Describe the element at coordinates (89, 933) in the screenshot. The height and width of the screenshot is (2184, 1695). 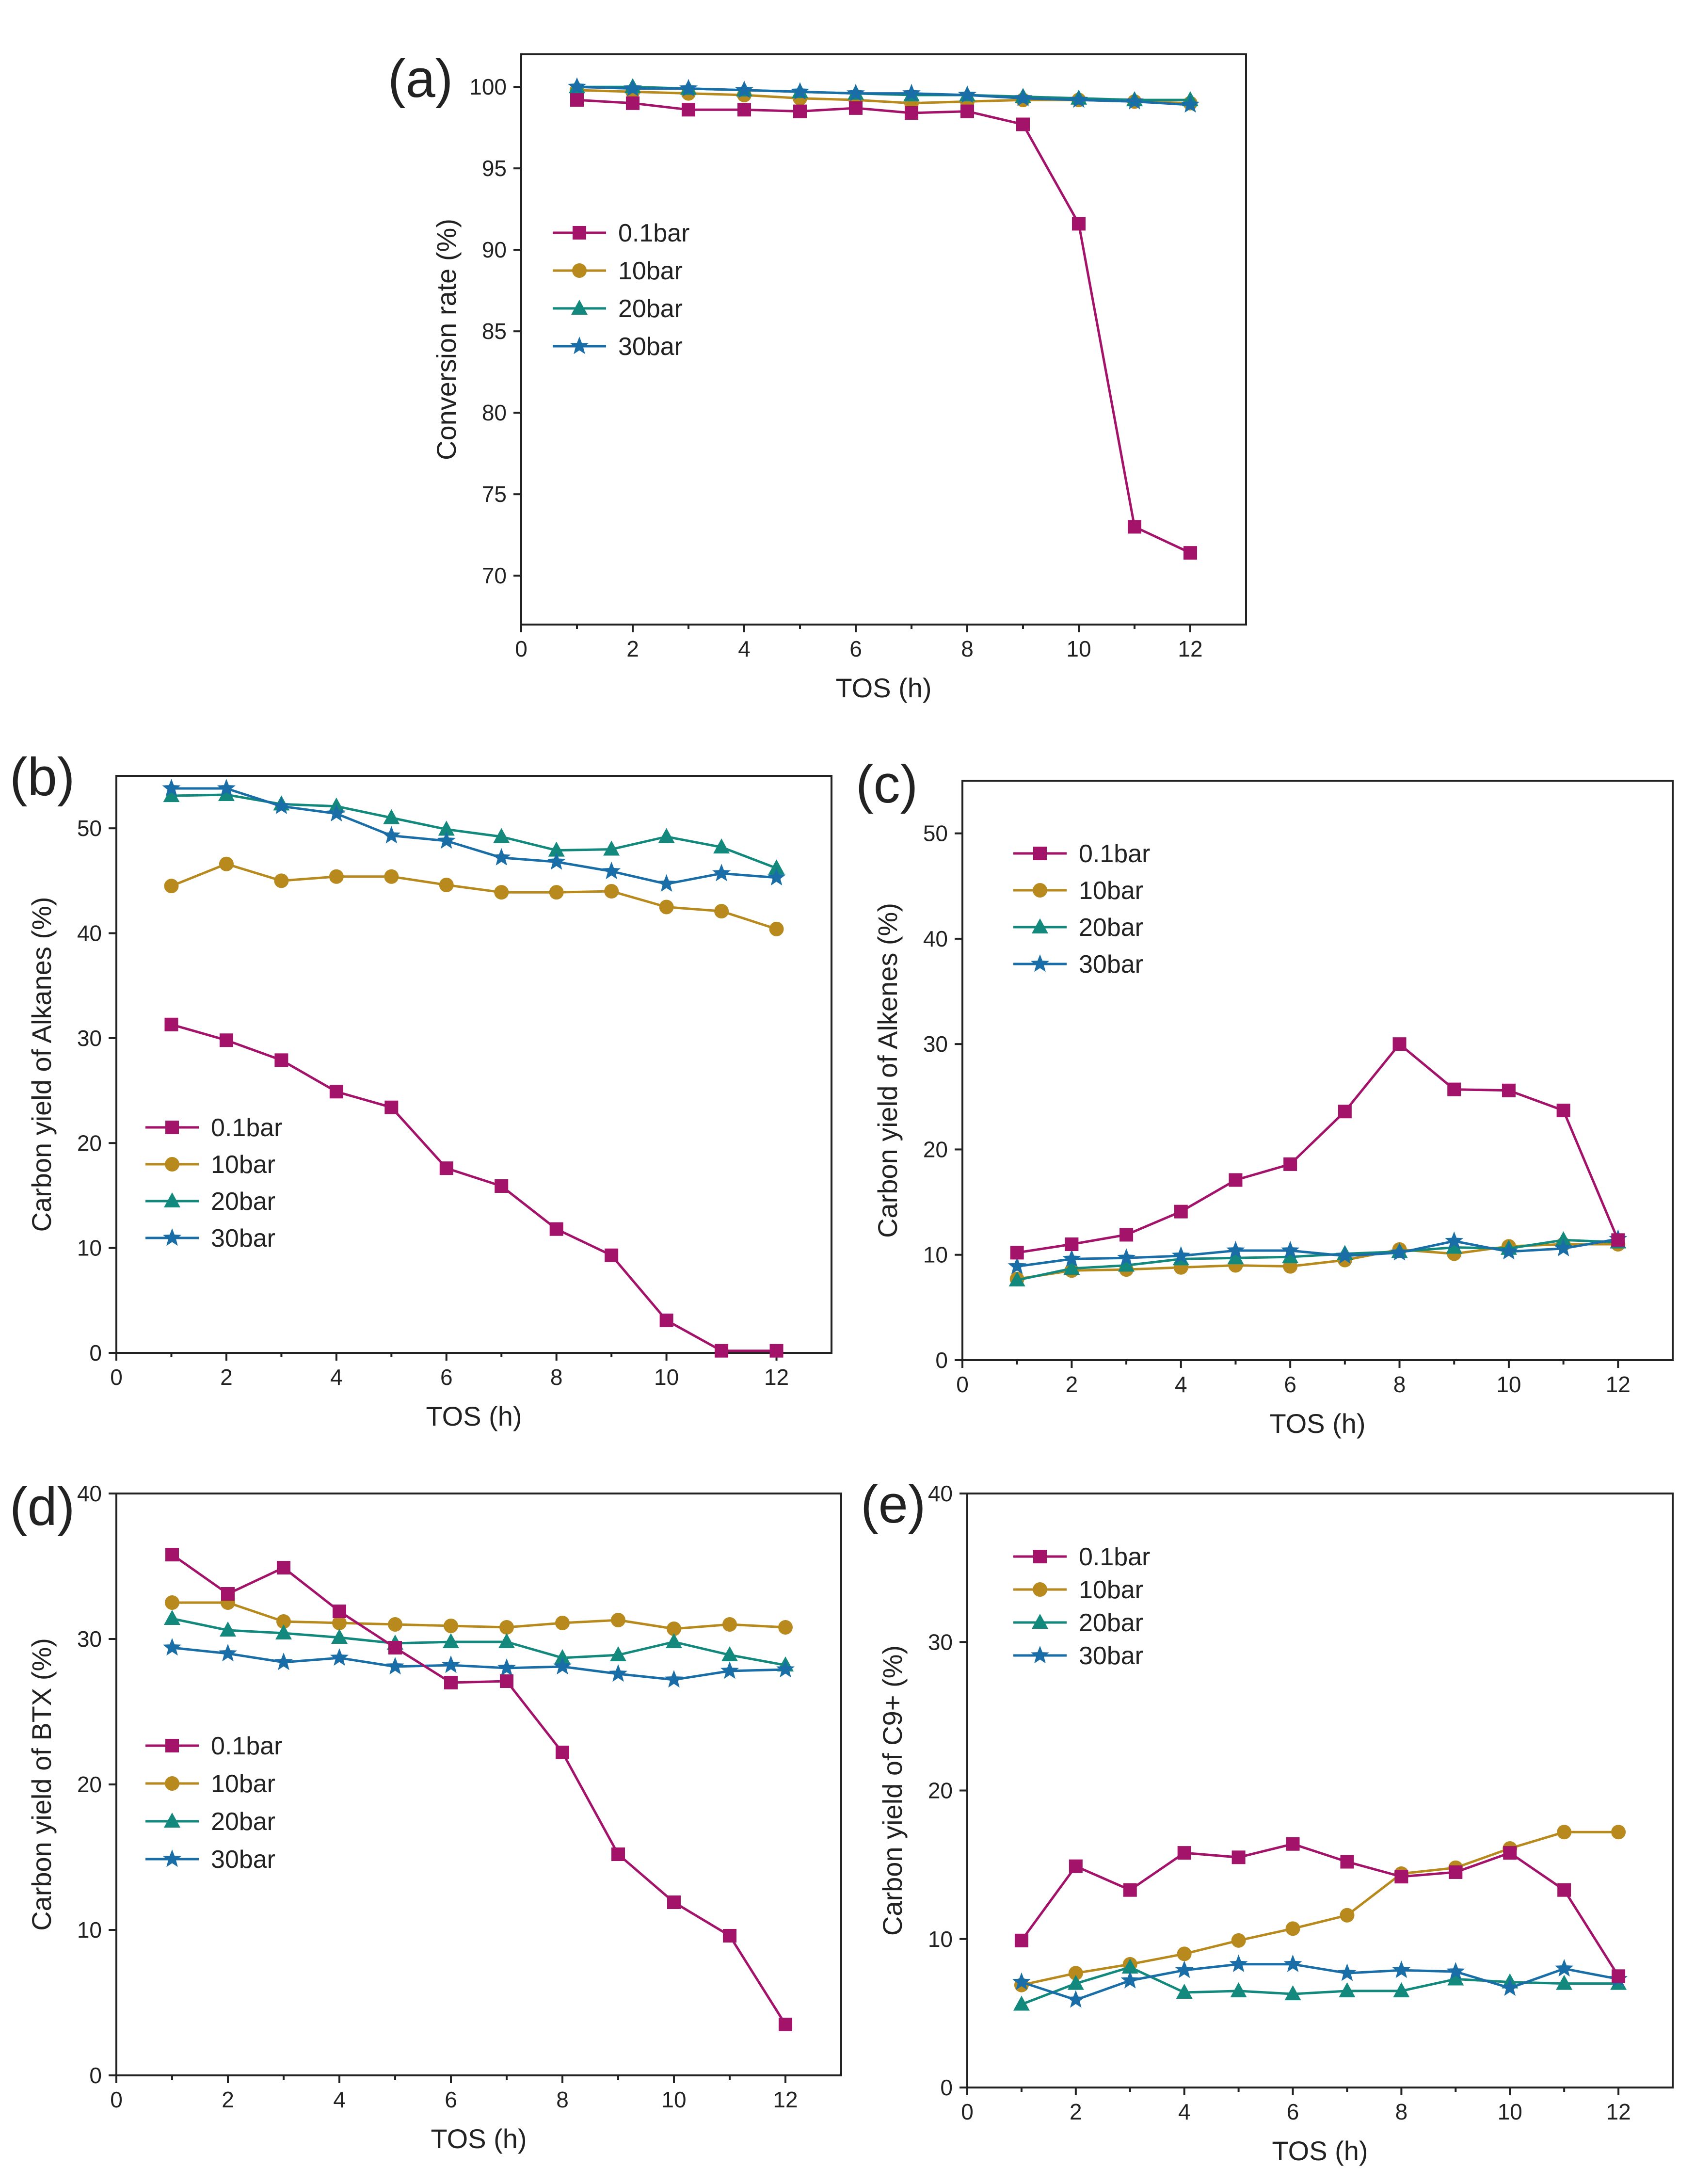
I see `y-tick-label: 40` at that location.